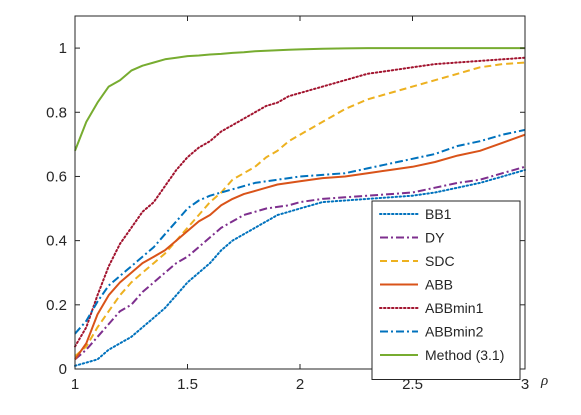 The image size is (581, 415). I want to click on legend-label-5: ABBmin1, so click(454, 308).